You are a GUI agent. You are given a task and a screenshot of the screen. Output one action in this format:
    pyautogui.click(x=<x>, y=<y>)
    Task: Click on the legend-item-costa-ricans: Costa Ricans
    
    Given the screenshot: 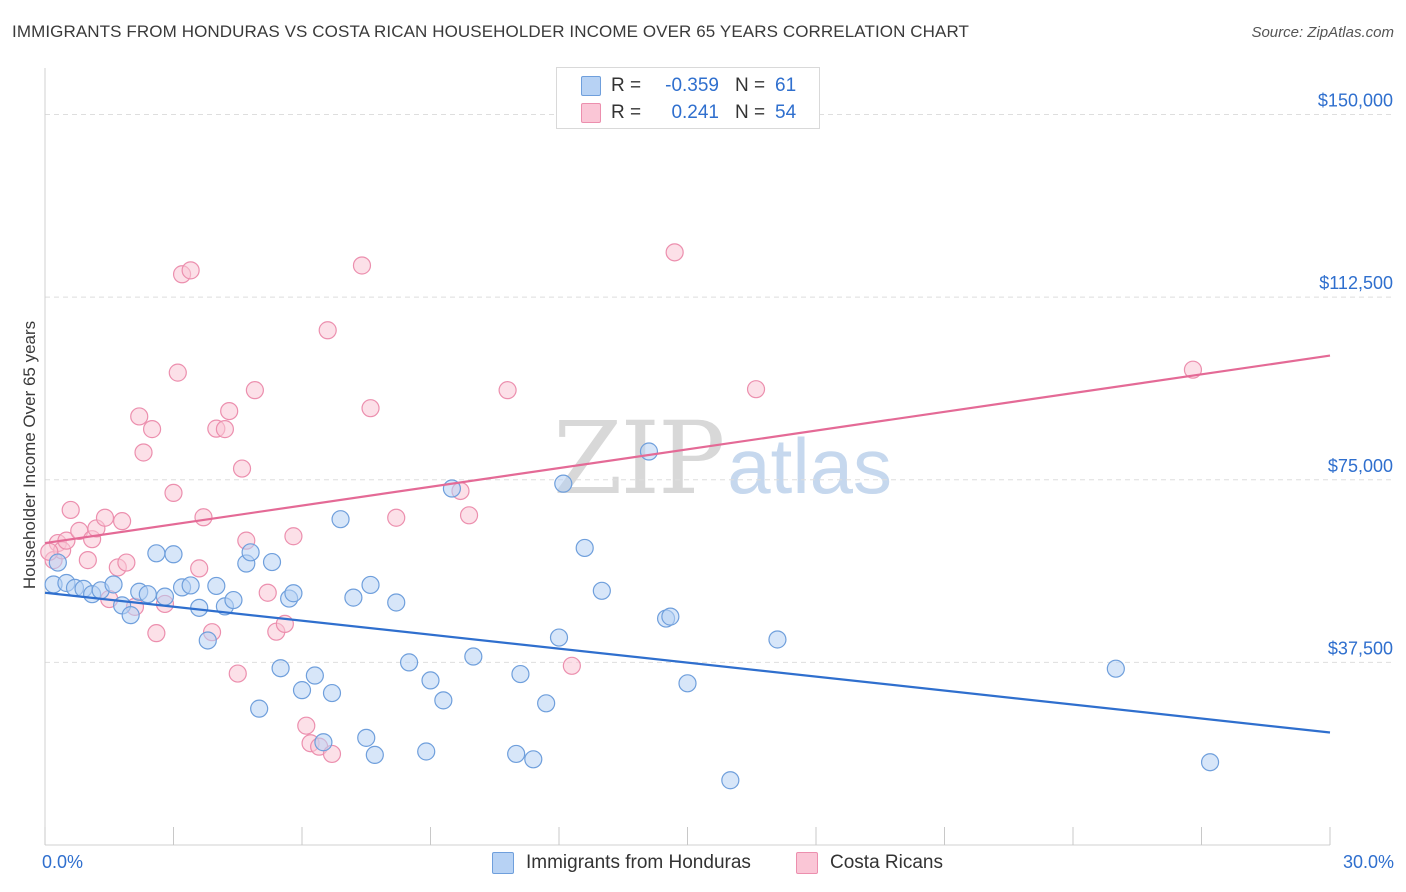 What is the action you would take?
    pyautogui.click(x=869, y=863)
    